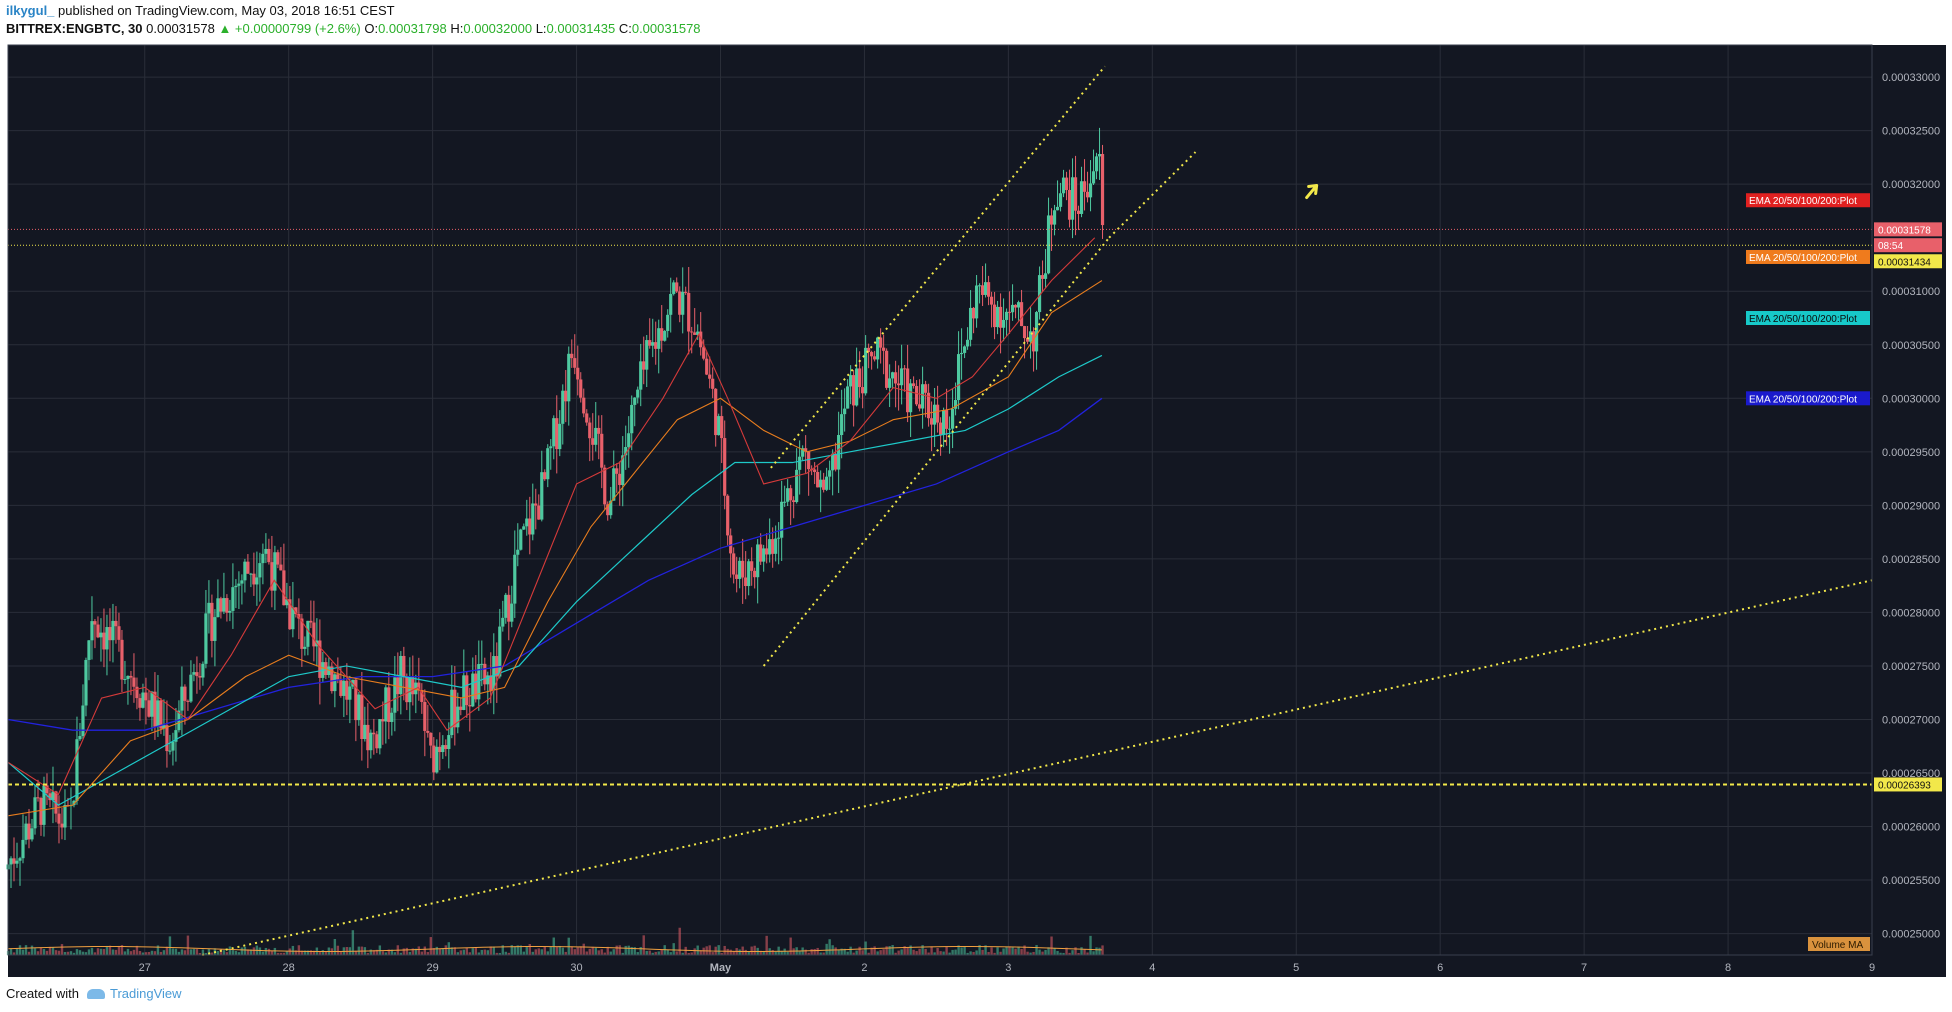 The image size is (1952, 1012). Describe the element at coordinates (1911, 453) in the screenshot. I see `y-tick-label: 0.00029500` at that location.